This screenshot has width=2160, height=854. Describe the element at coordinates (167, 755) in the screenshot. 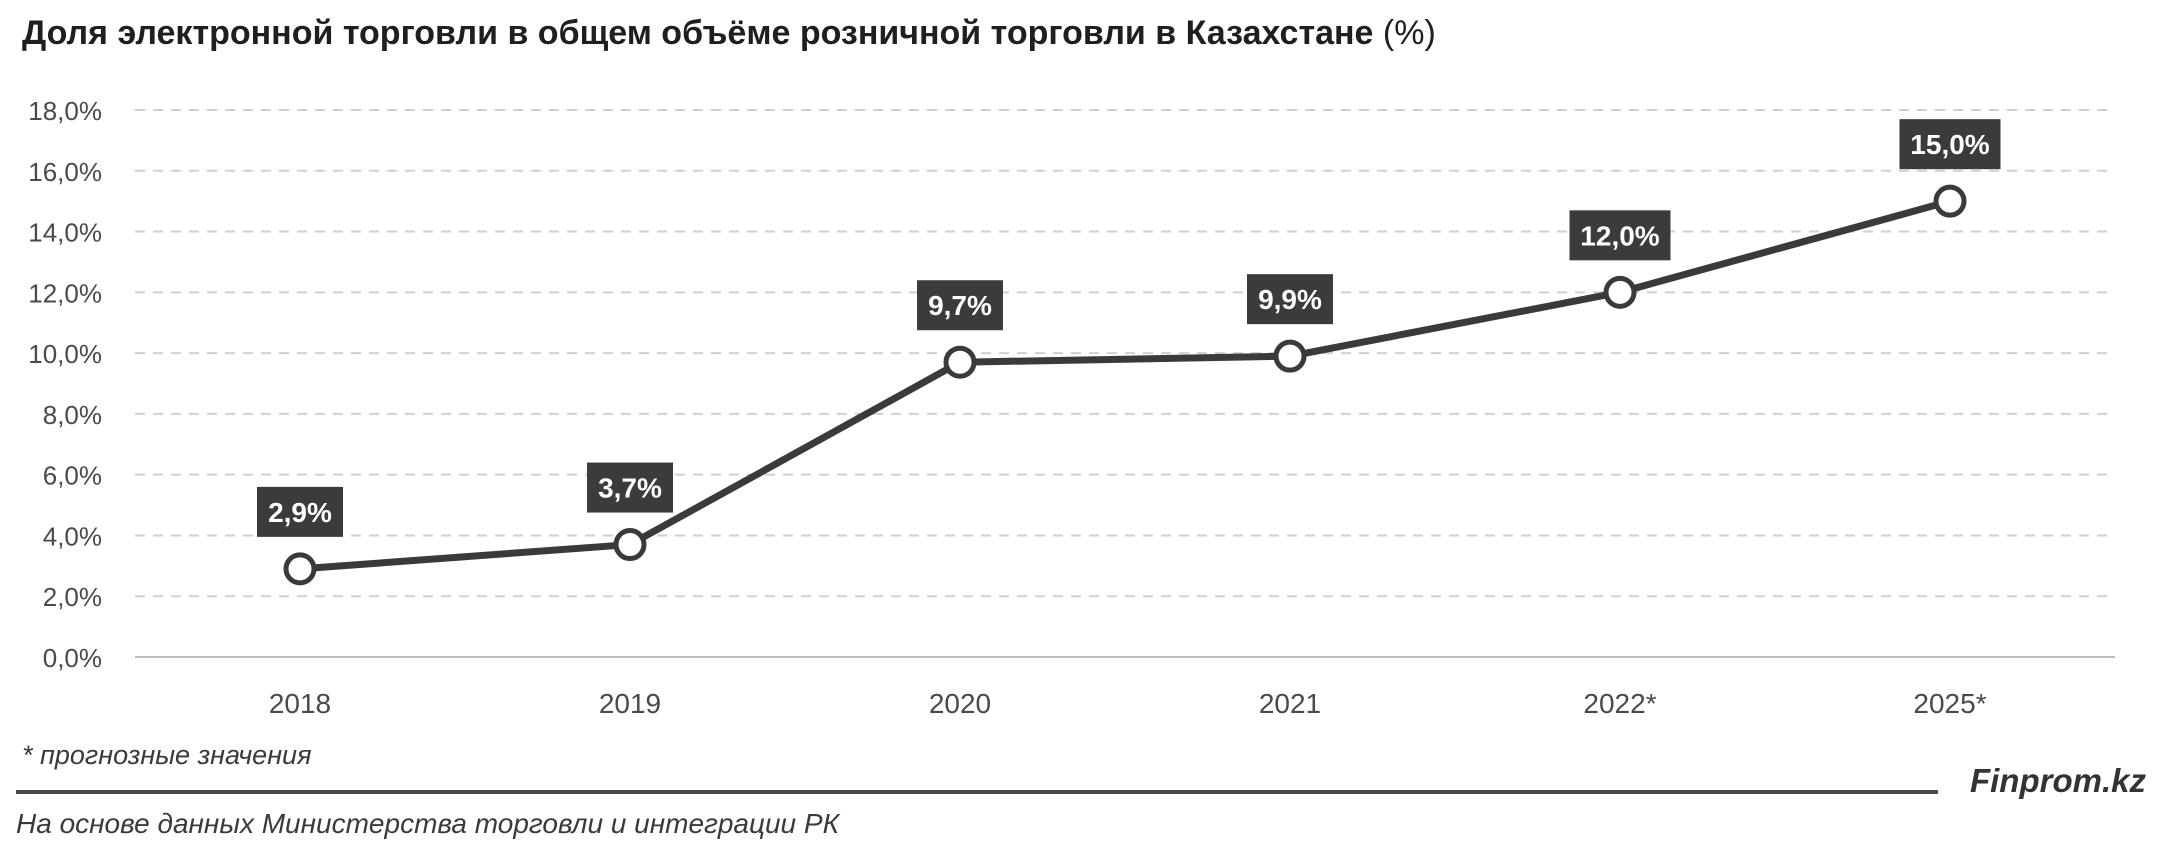

I see `forecast-note: * прогнозные значения` at that location.